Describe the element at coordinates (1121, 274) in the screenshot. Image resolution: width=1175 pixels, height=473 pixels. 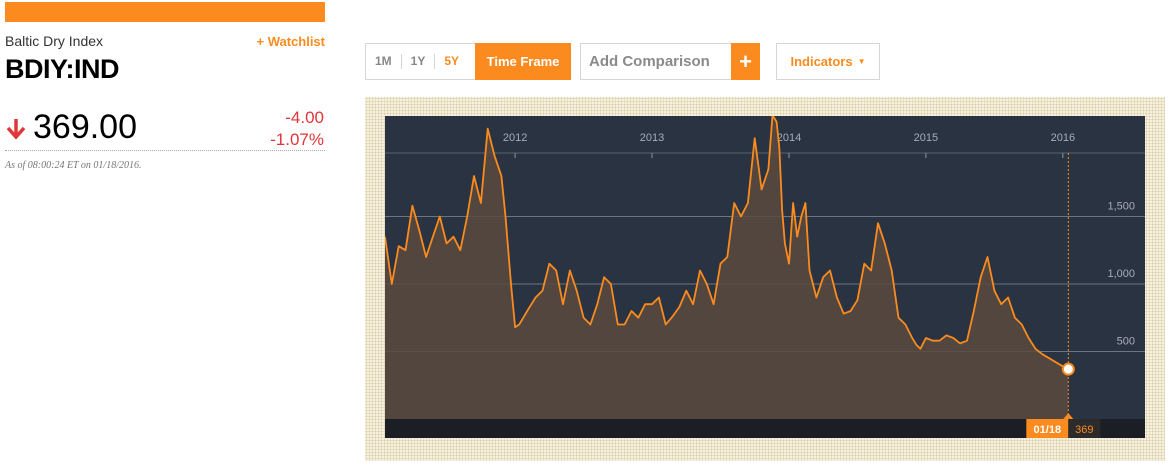
I see `y-tick-label: 1,000` at that location.